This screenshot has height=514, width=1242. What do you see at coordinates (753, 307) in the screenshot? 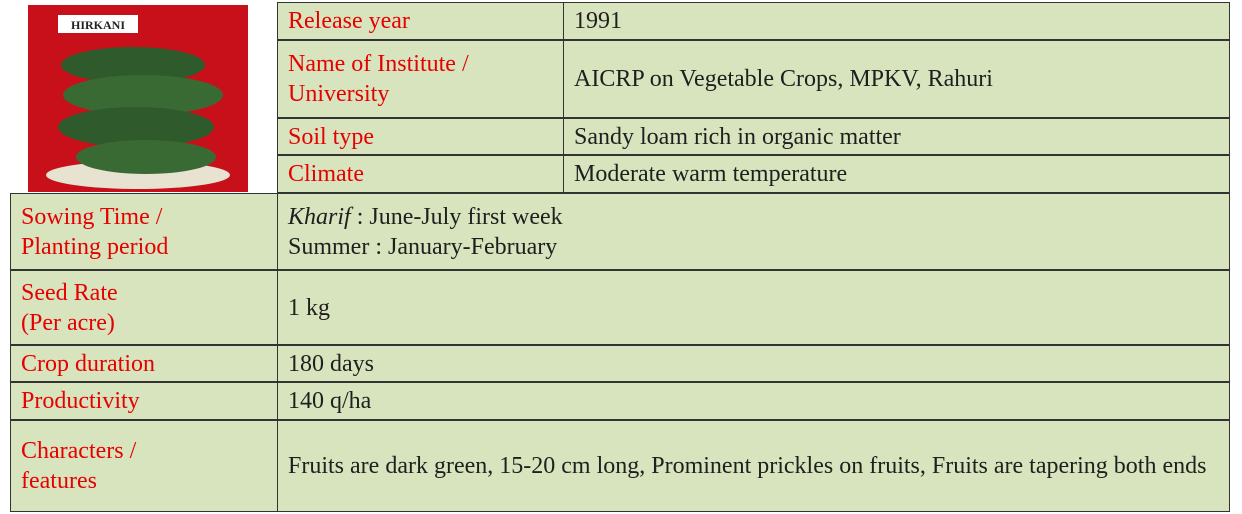
I see `value-cell: 1 kg` at bounding box center [753, 307].